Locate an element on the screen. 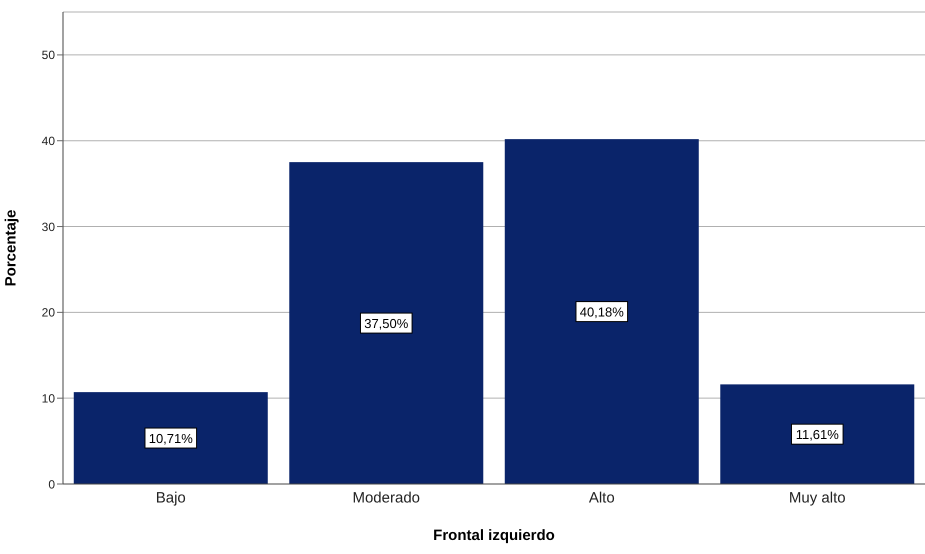  y-tick-label: 50 is located at coordinates (49, 55).